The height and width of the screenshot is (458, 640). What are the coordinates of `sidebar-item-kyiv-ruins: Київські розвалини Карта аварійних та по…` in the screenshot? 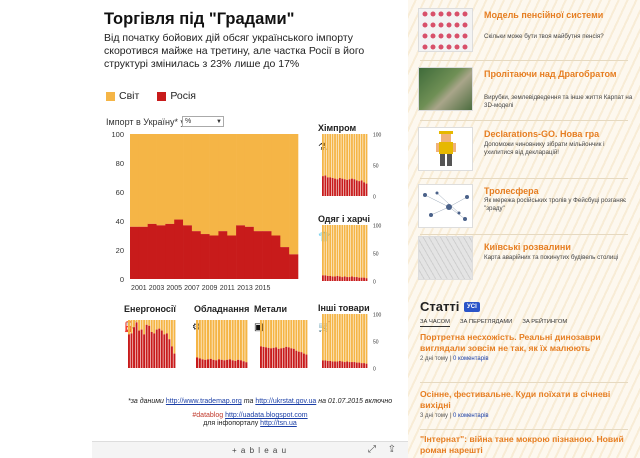 It's located at (525, 261).